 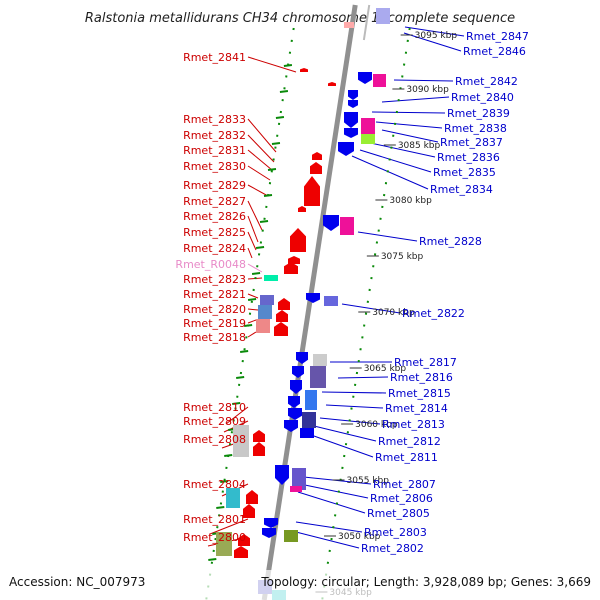 I want to click on scale-label: 3050 kbp, so click(x=359, y=537).